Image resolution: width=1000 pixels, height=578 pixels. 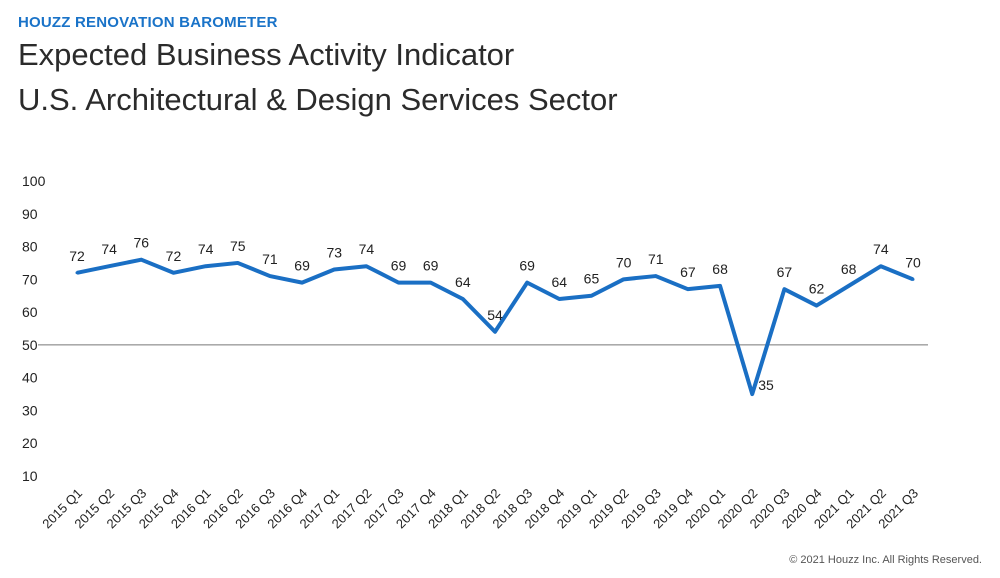 What do you see at coordinates (30, 214) in the screenshot?
I see `y-tick-label: 90` at bounding box center [30, 214].